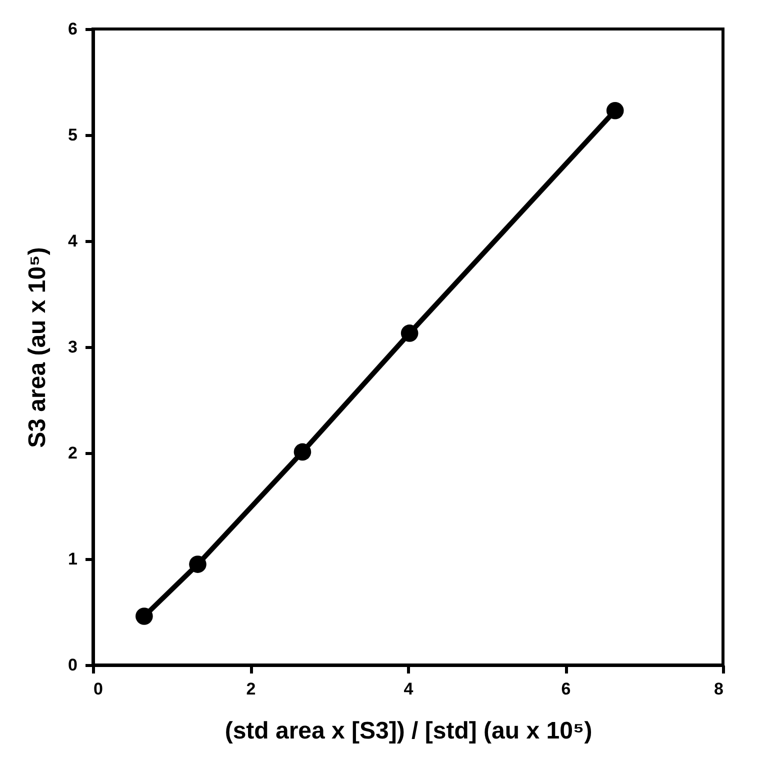 This screenshot has width=757, height=773. I want to click on x-tick-label: 4, so click(409, 689).